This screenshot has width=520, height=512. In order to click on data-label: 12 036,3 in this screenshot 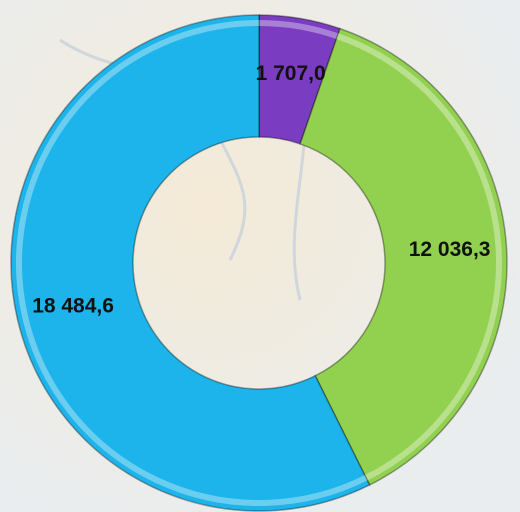, I will do `click(450, 249)`.